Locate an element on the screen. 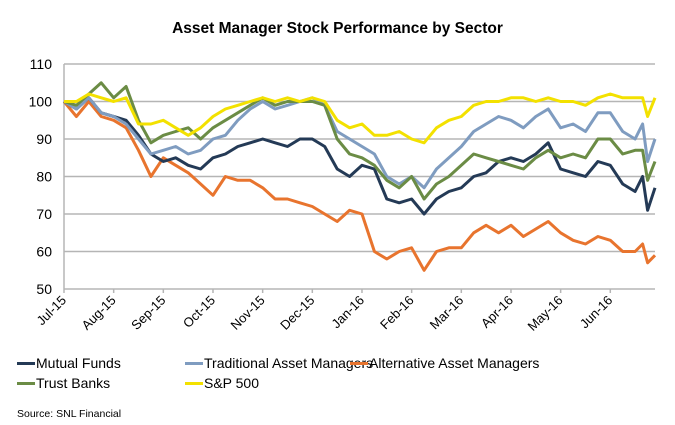 This screenshot has height=425, width=675. legend-label: Mutual Funds is located at coordinates (78, 363).